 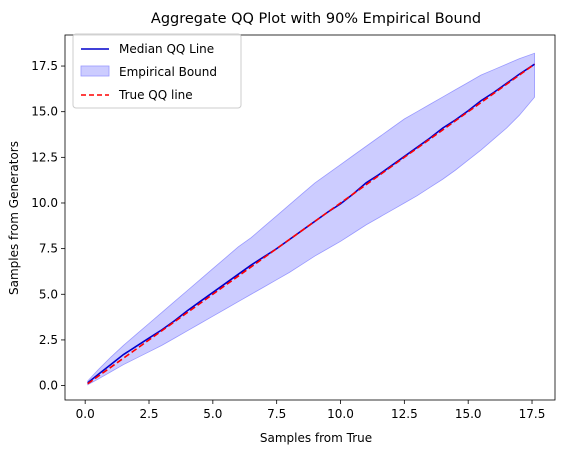 What do you see at coordinates (85, 414) in the screenshot?
I see `x-tick-label: 0.0` at bounding box center [85, 414].